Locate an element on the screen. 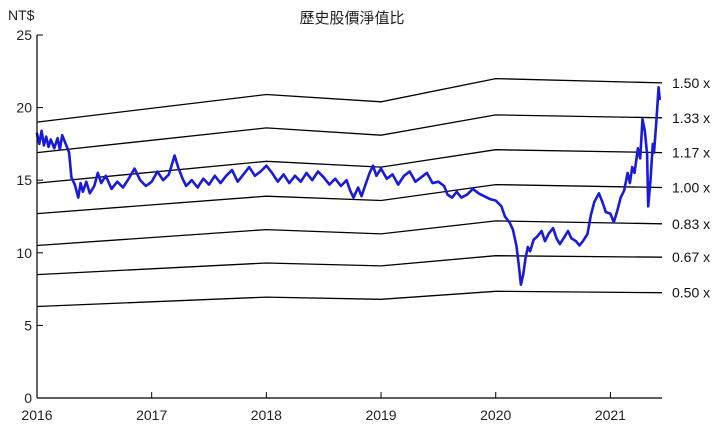 Image resolution: width=720 pixels, height=438 pixels. pb-band-label: 0.67 x is located at coordinates (691, 257).